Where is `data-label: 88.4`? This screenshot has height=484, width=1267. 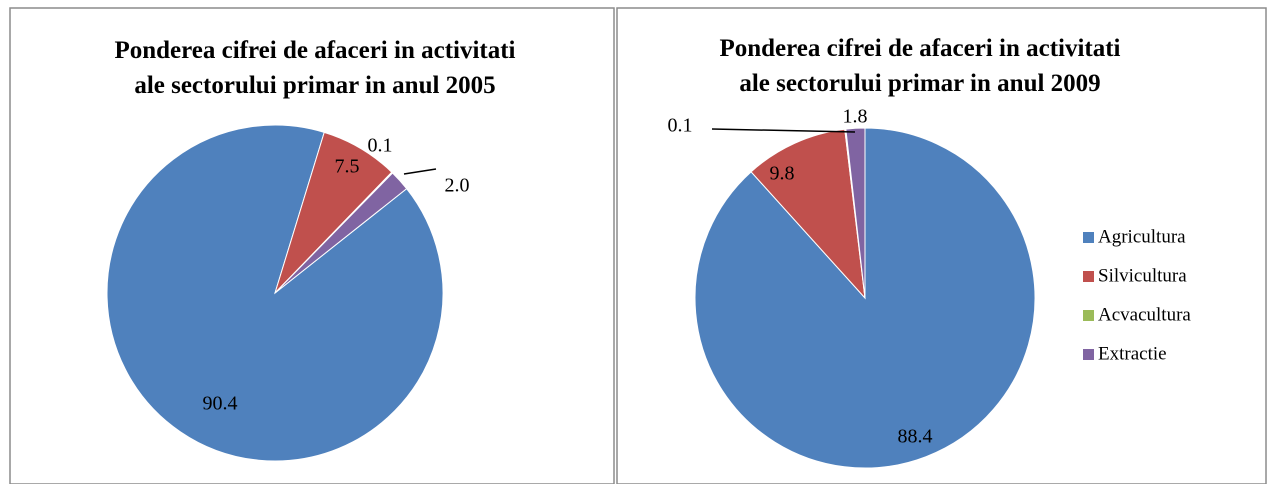 data-label: 88.4 is located at coordinates (915, 437).